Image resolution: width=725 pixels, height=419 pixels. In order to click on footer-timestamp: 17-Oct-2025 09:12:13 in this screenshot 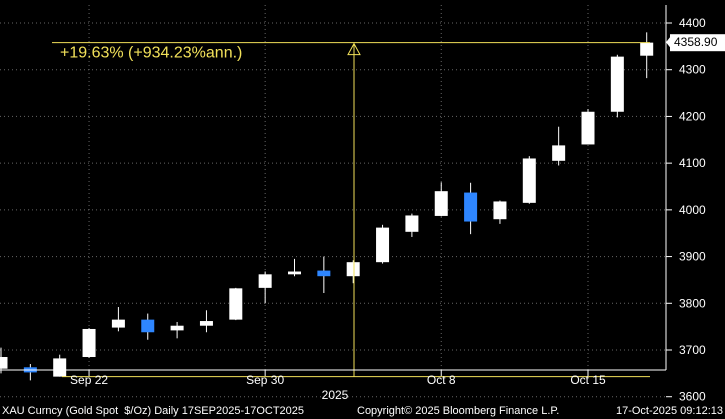, I will do `click(669, 411)`.